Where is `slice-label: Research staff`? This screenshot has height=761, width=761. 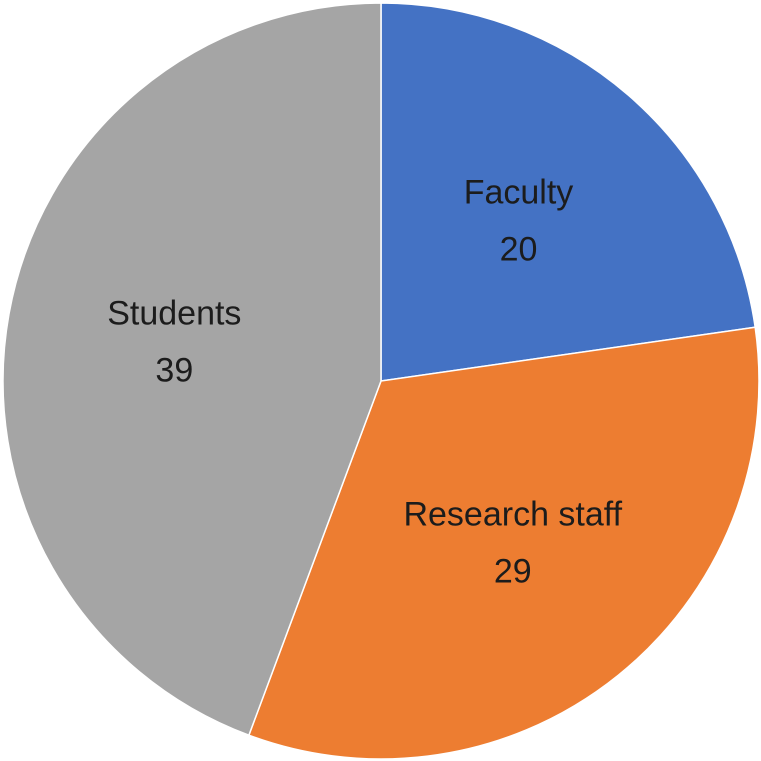 slice-label: Research staff is located at coordinates (512, 514).